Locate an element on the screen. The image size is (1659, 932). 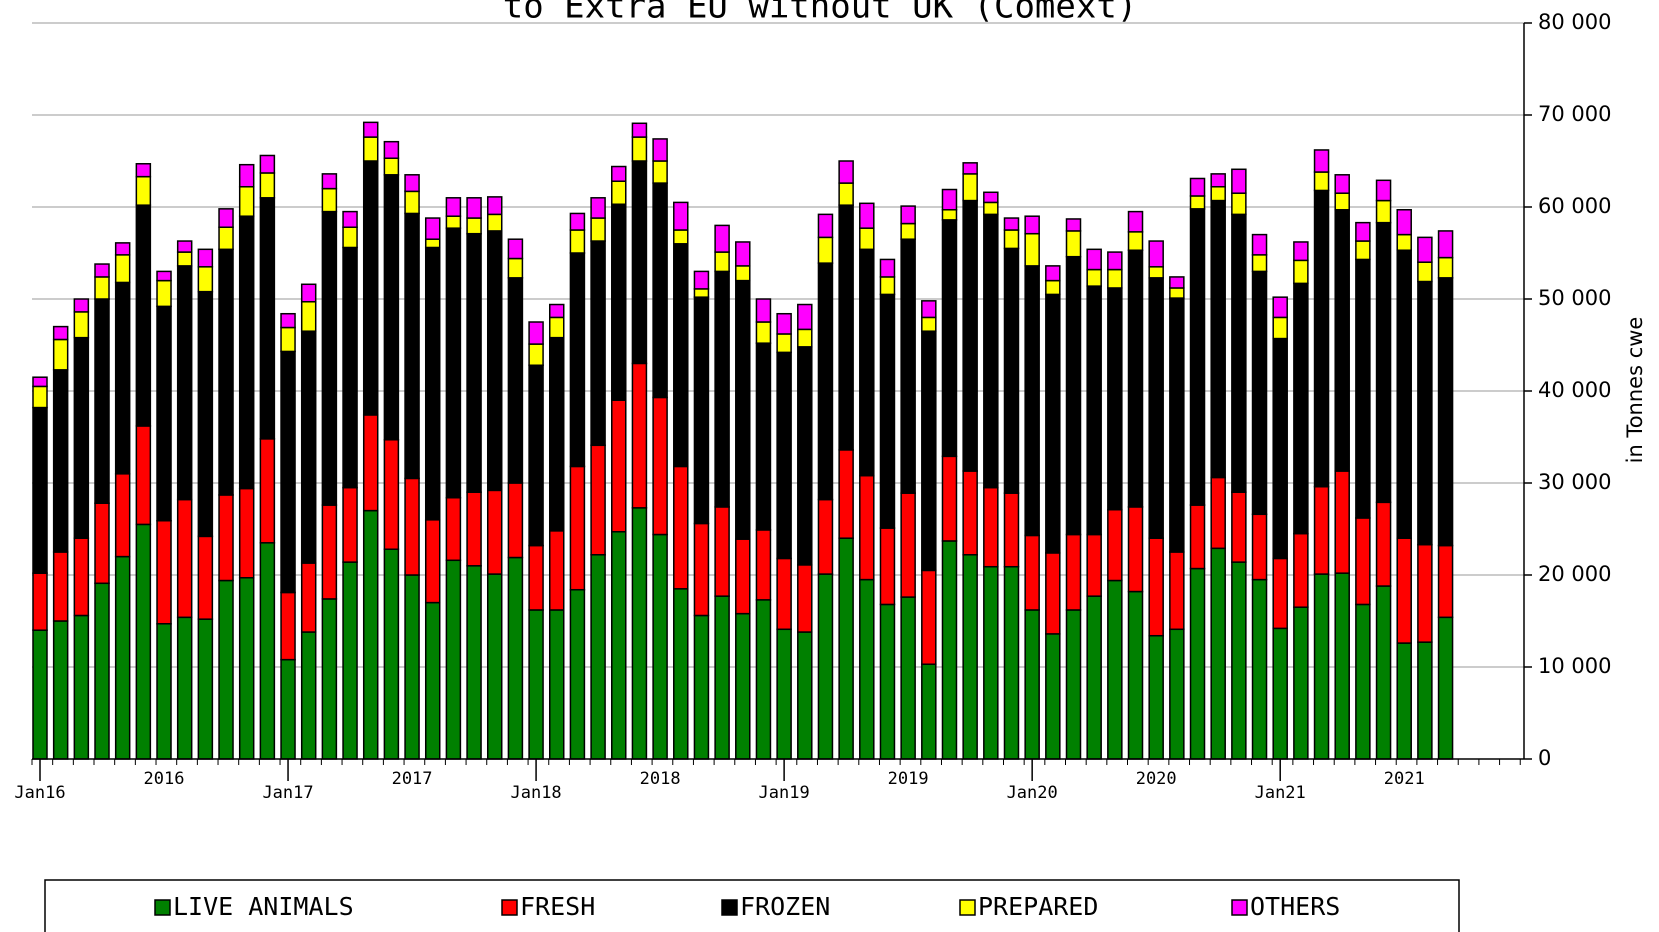
y-tick-label: 0 is located at coordinates (1544, 758).